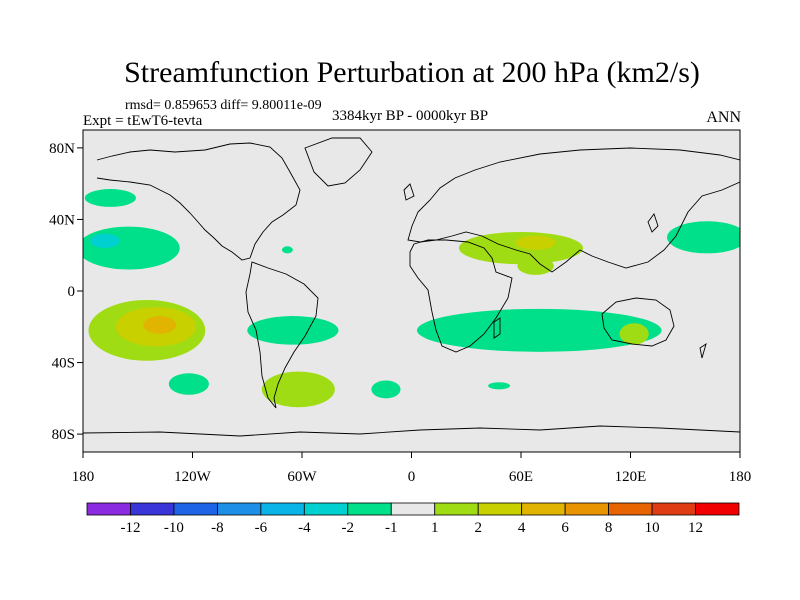 Image resolution: width=800 pixels, height=600 pixels. I want to click on colorbar-label: -4, so click(304, 528).